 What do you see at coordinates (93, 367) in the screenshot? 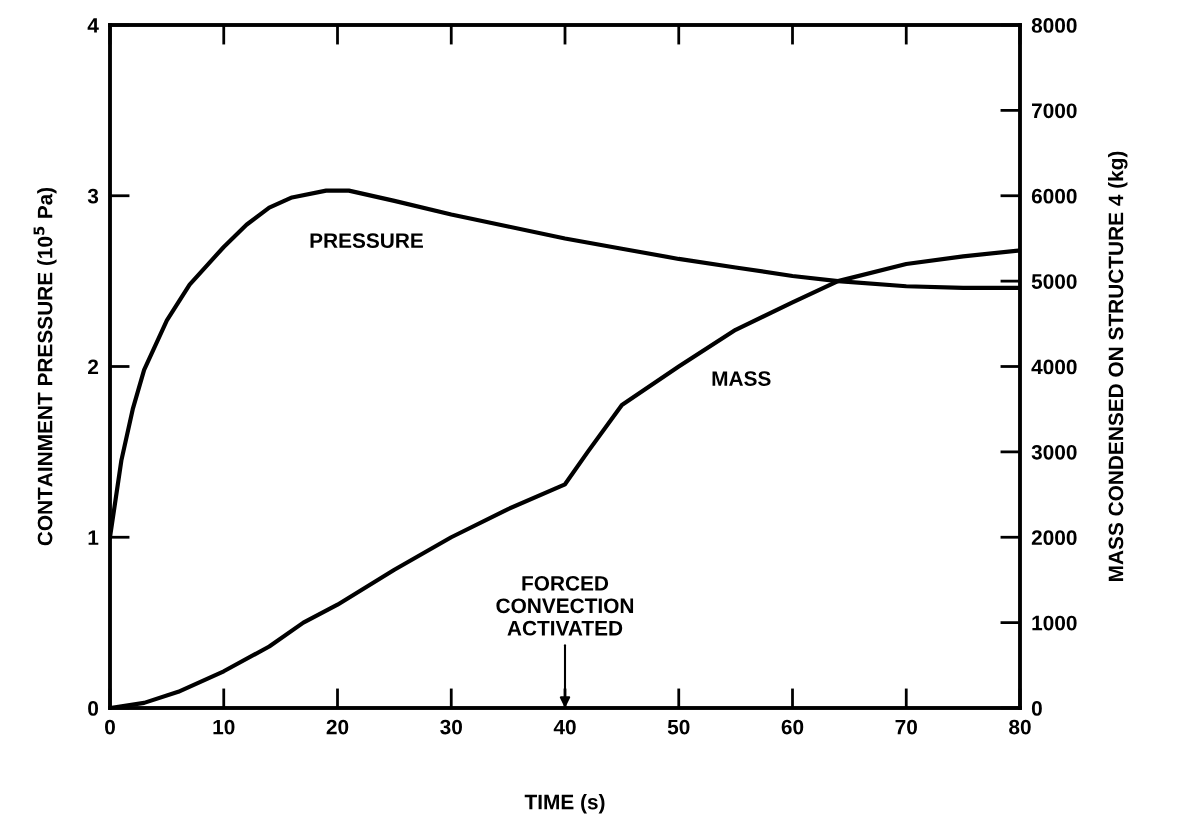
I see `y-tick-label: 2` at bounding box center [93, 367].